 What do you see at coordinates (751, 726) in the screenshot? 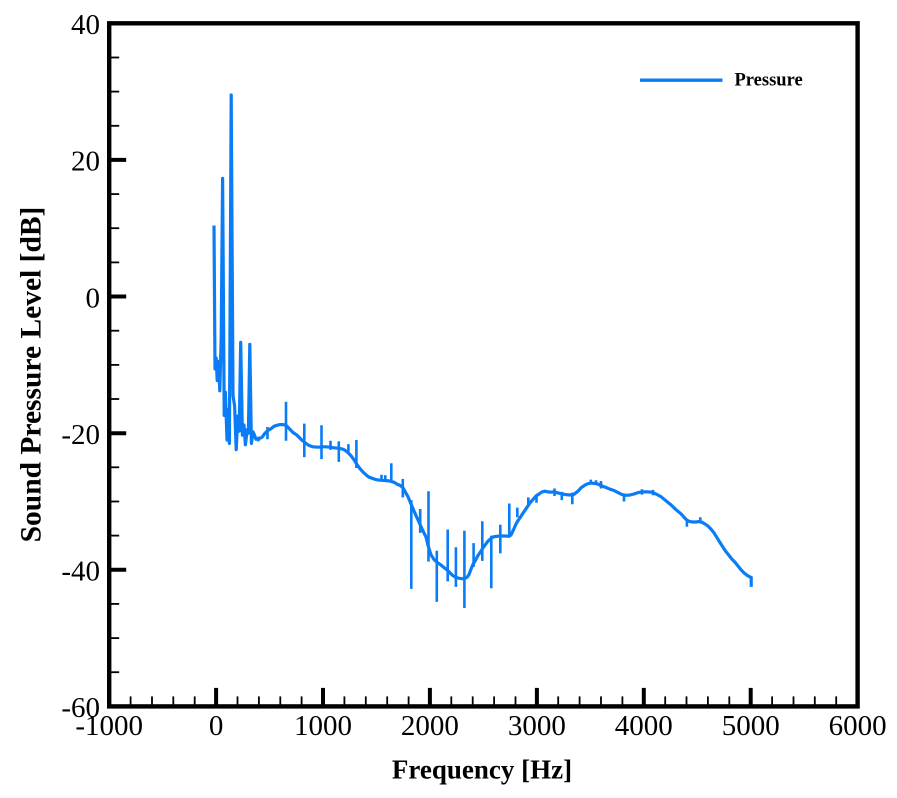
I see `svg-text: 5000` at bounding box center [751, 726].